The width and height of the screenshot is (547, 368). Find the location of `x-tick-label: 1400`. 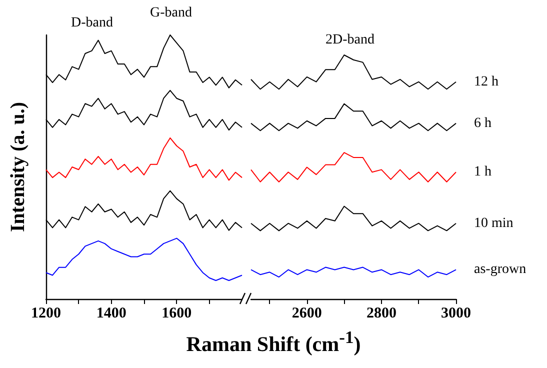

x-tick-label: 1400 is located at coordinates (111, 314).